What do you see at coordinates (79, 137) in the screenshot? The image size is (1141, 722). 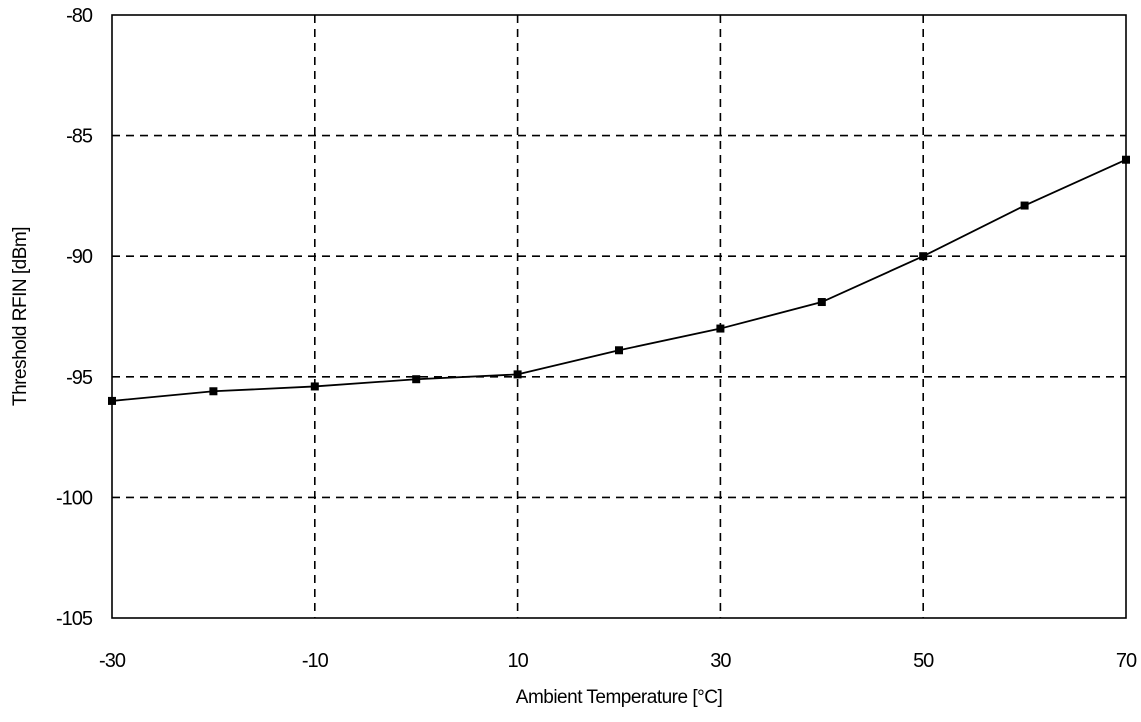 I see `y-tick-label: -85` at bounding box center [79, 137].